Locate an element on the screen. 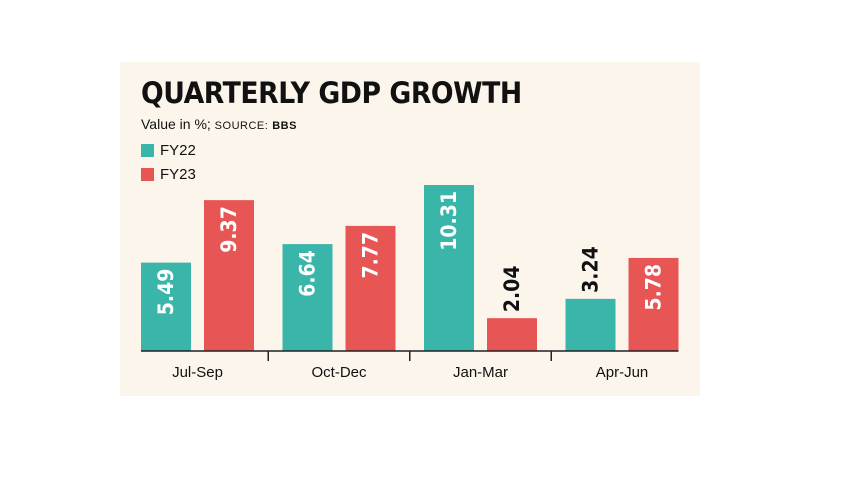 Image resolution: width=857 pixels, height=482 pixels. unit-label: Value in %; is located at coordinates (176, 124).